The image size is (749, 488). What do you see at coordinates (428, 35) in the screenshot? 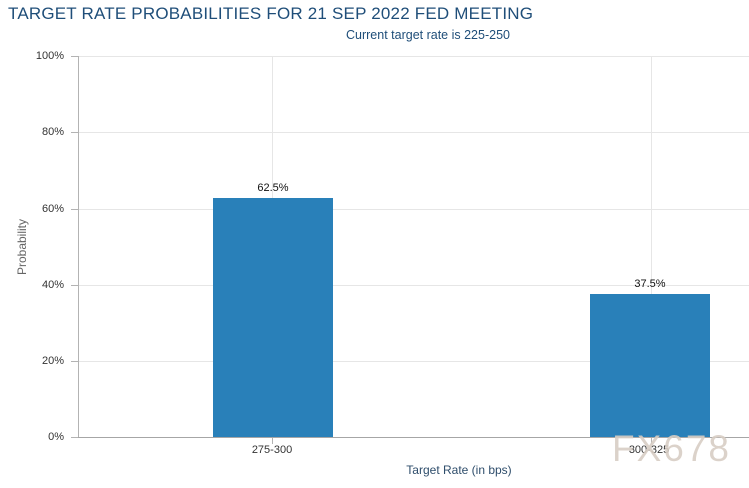
I see `chart-subtitle: Current target rate is 225-250` at bounding box center [428, 35].